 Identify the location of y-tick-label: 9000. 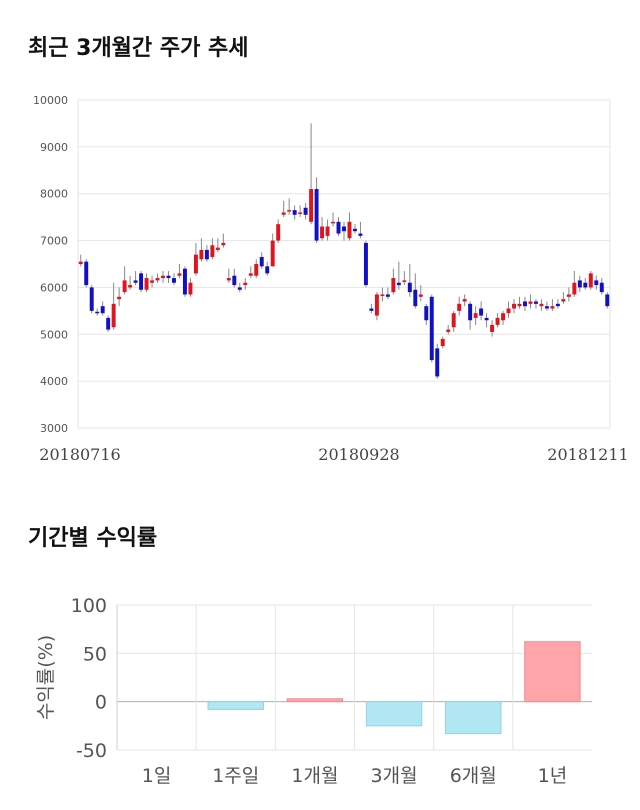
(54, 147).